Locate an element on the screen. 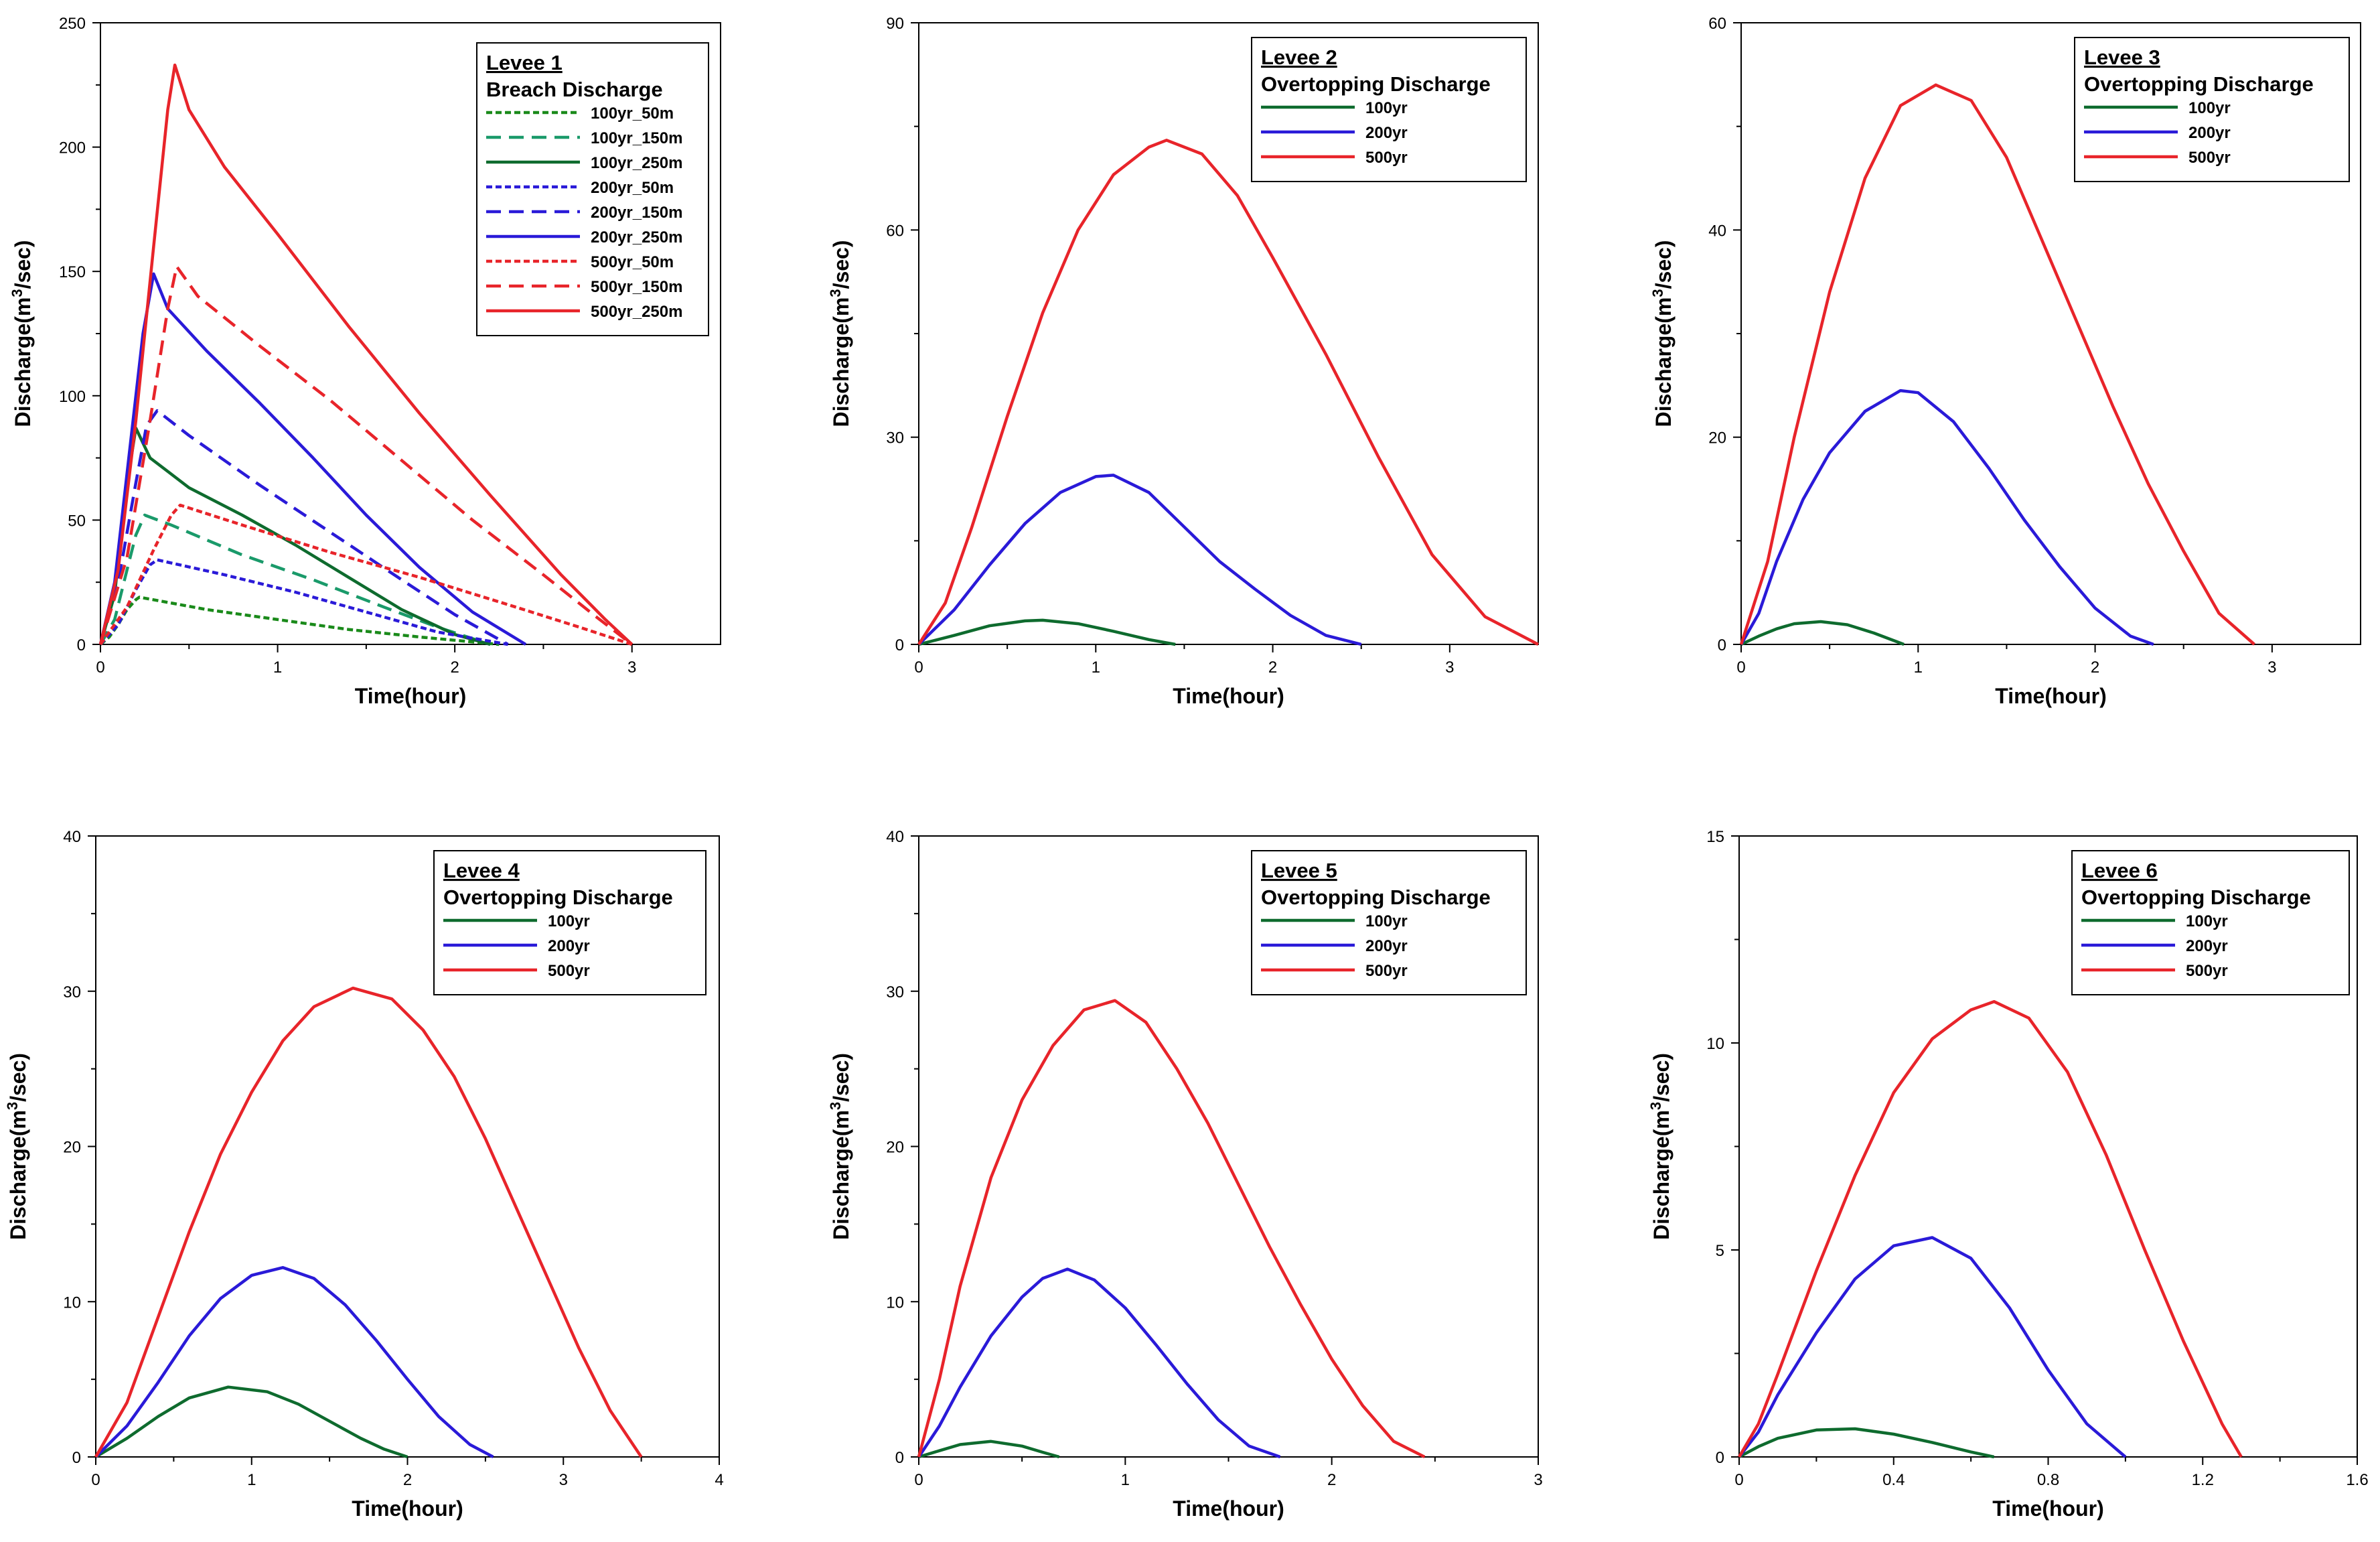  legend-title: Levee 6 is located at coordinates (2119, 870).